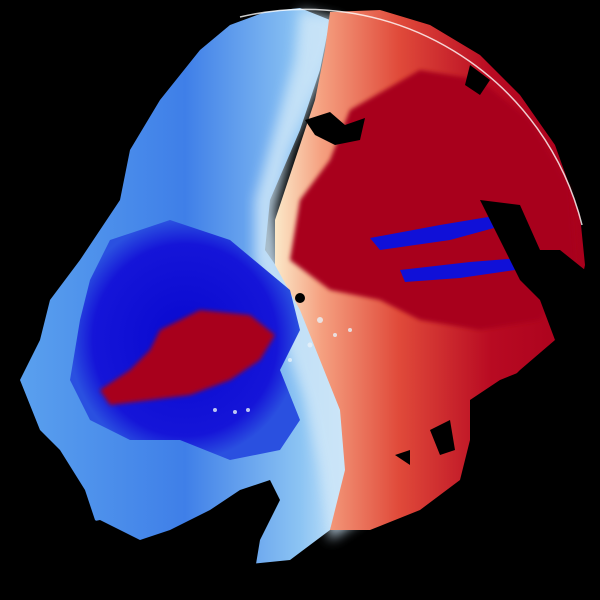 This screenshot has width=600, height=600. I want to click on aliased-outbound-patch, so click(187, 357).